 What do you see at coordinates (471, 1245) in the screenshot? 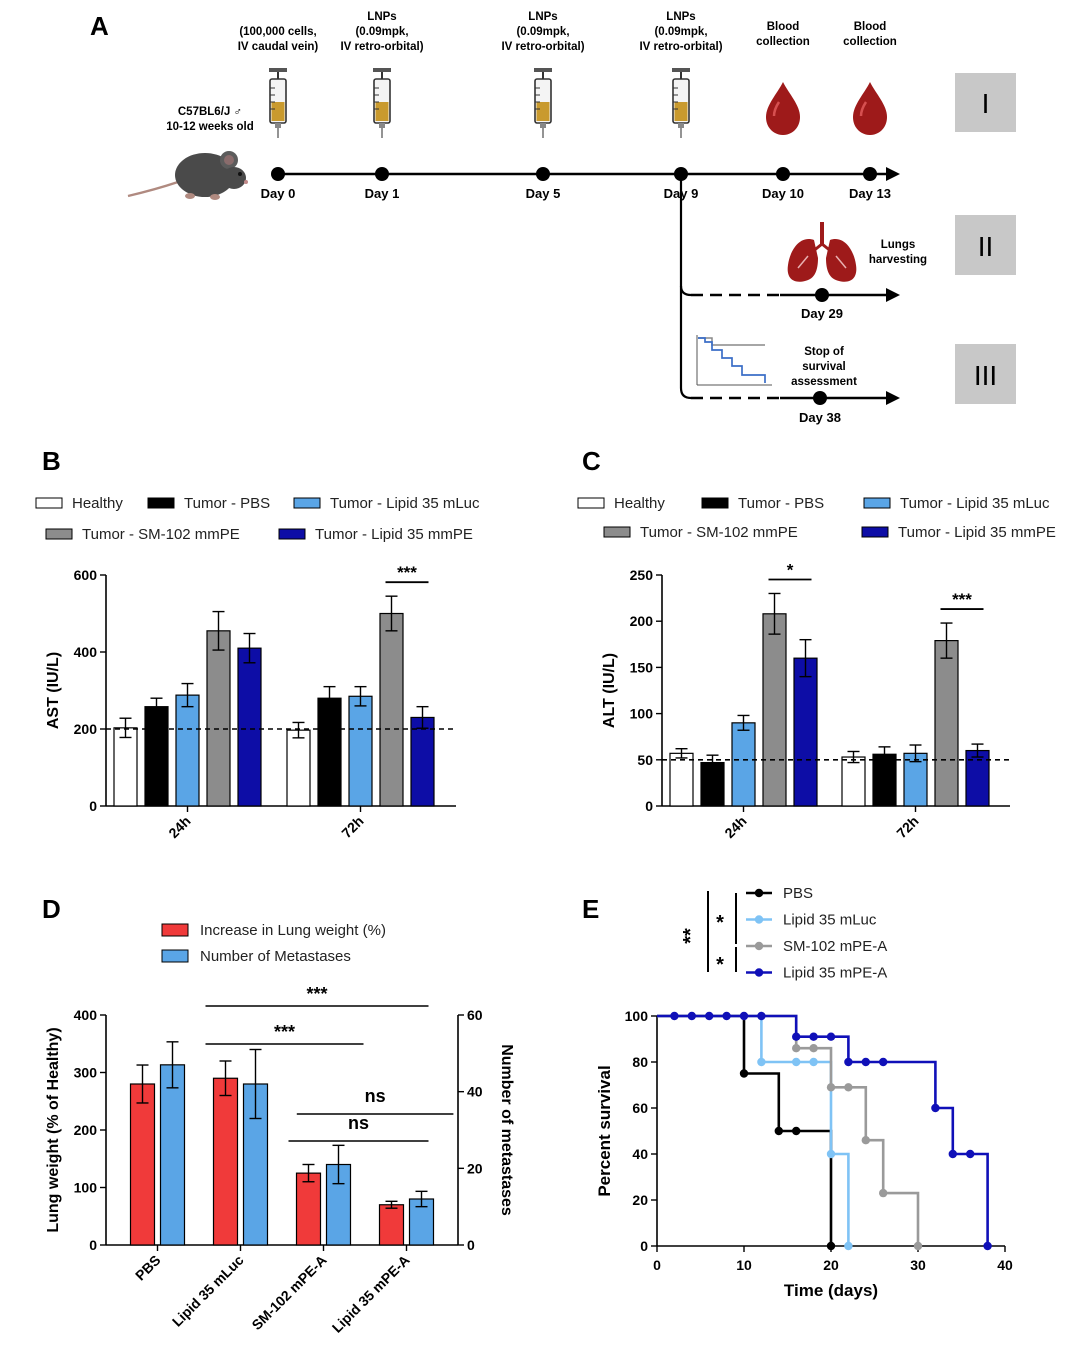
I see `y-tick-label-right: 0` at bounding box center [471, 1245].